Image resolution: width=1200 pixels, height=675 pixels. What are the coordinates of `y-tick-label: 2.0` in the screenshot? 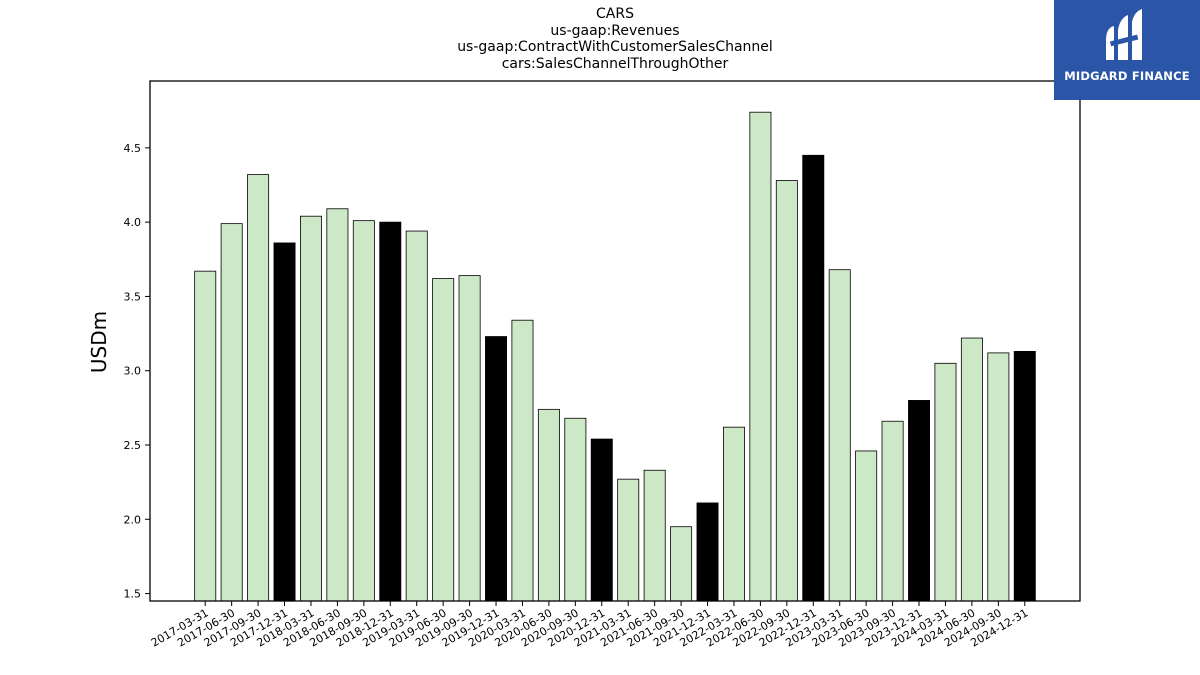 It's located at (133, 519).